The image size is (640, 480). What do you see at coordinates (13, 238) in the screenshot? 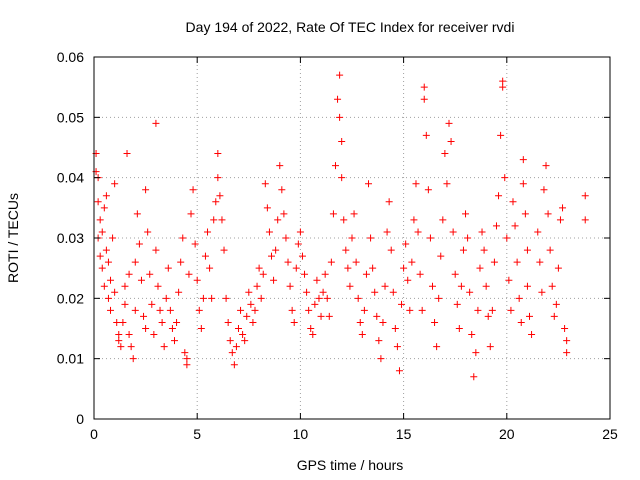
I see `y-axis-title: ROTI / TECUs` at bounding box center [13, 238].